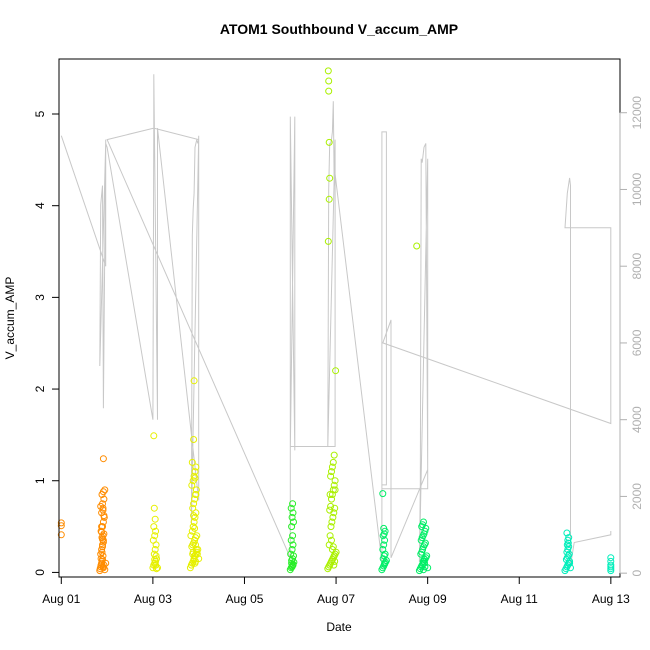 Image resolution: width=650 pixels, height=650 pixels. I want to click on right-y-tick-label: 6000, so click(637, 342).